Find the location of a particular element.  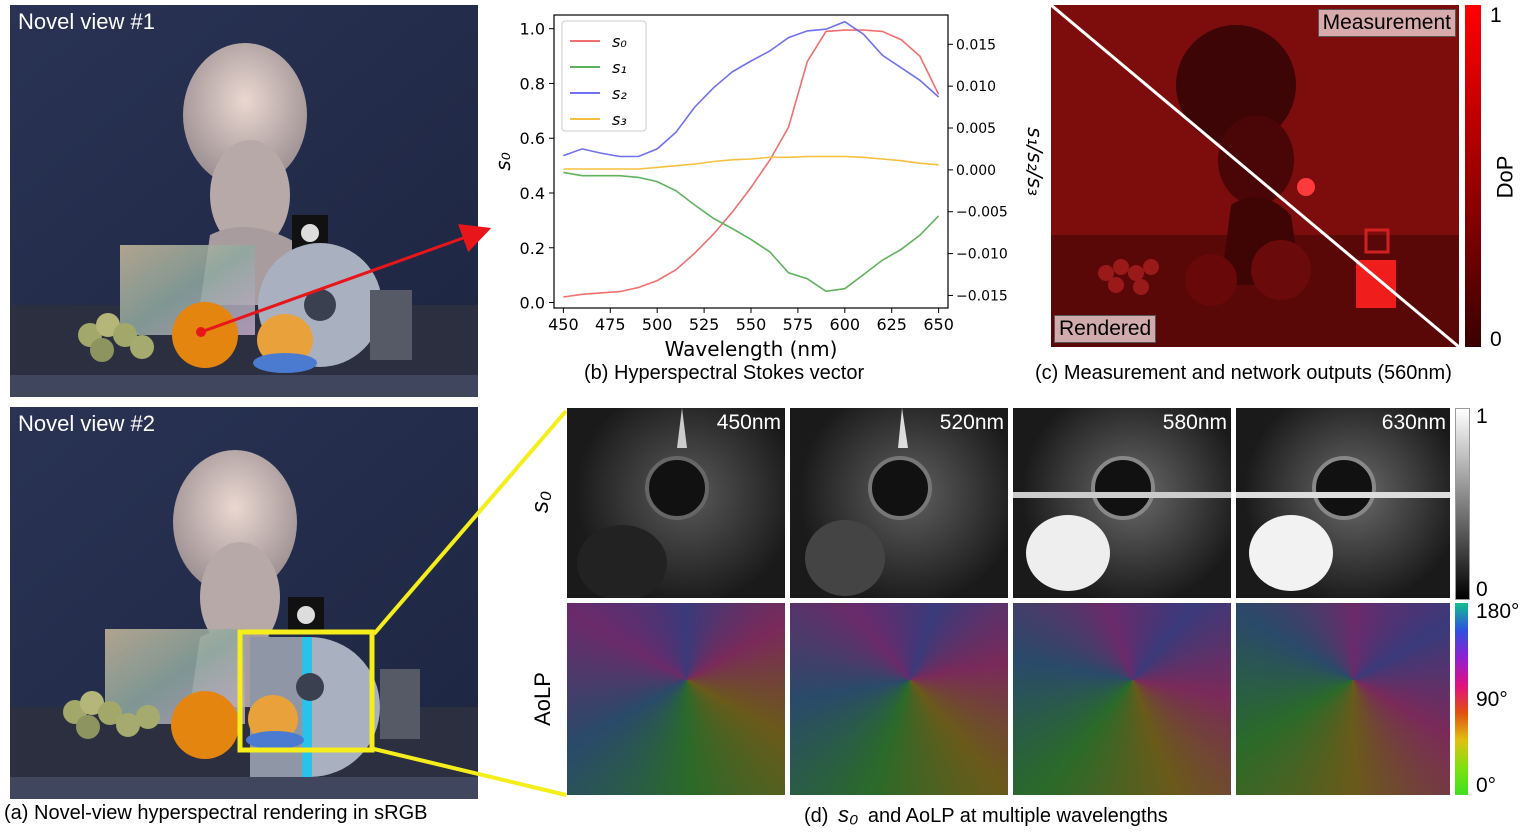

novel-view-2-label: Novel view #2 is located at coordinates (86, 423).